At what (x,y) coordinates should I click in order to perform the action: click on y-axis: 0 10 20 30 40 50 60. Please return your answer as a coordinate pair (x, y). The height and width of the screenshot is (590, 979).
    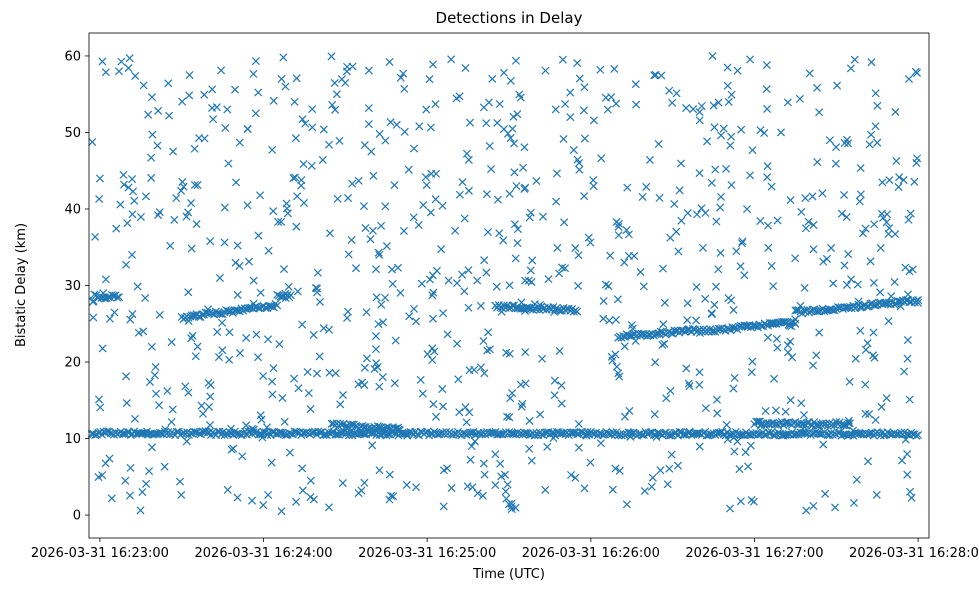
    Looking at the image, I should click on (76, 286).